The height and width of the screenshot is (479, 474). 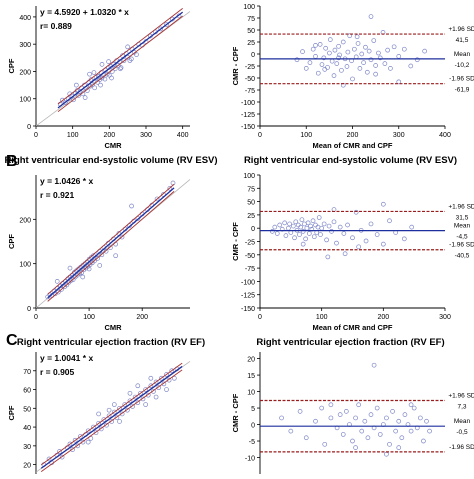 What do you see at coordinates (113, 327) in the screenshot?
I see `x-axis-label: CMR` at bounding box center [113, 327].